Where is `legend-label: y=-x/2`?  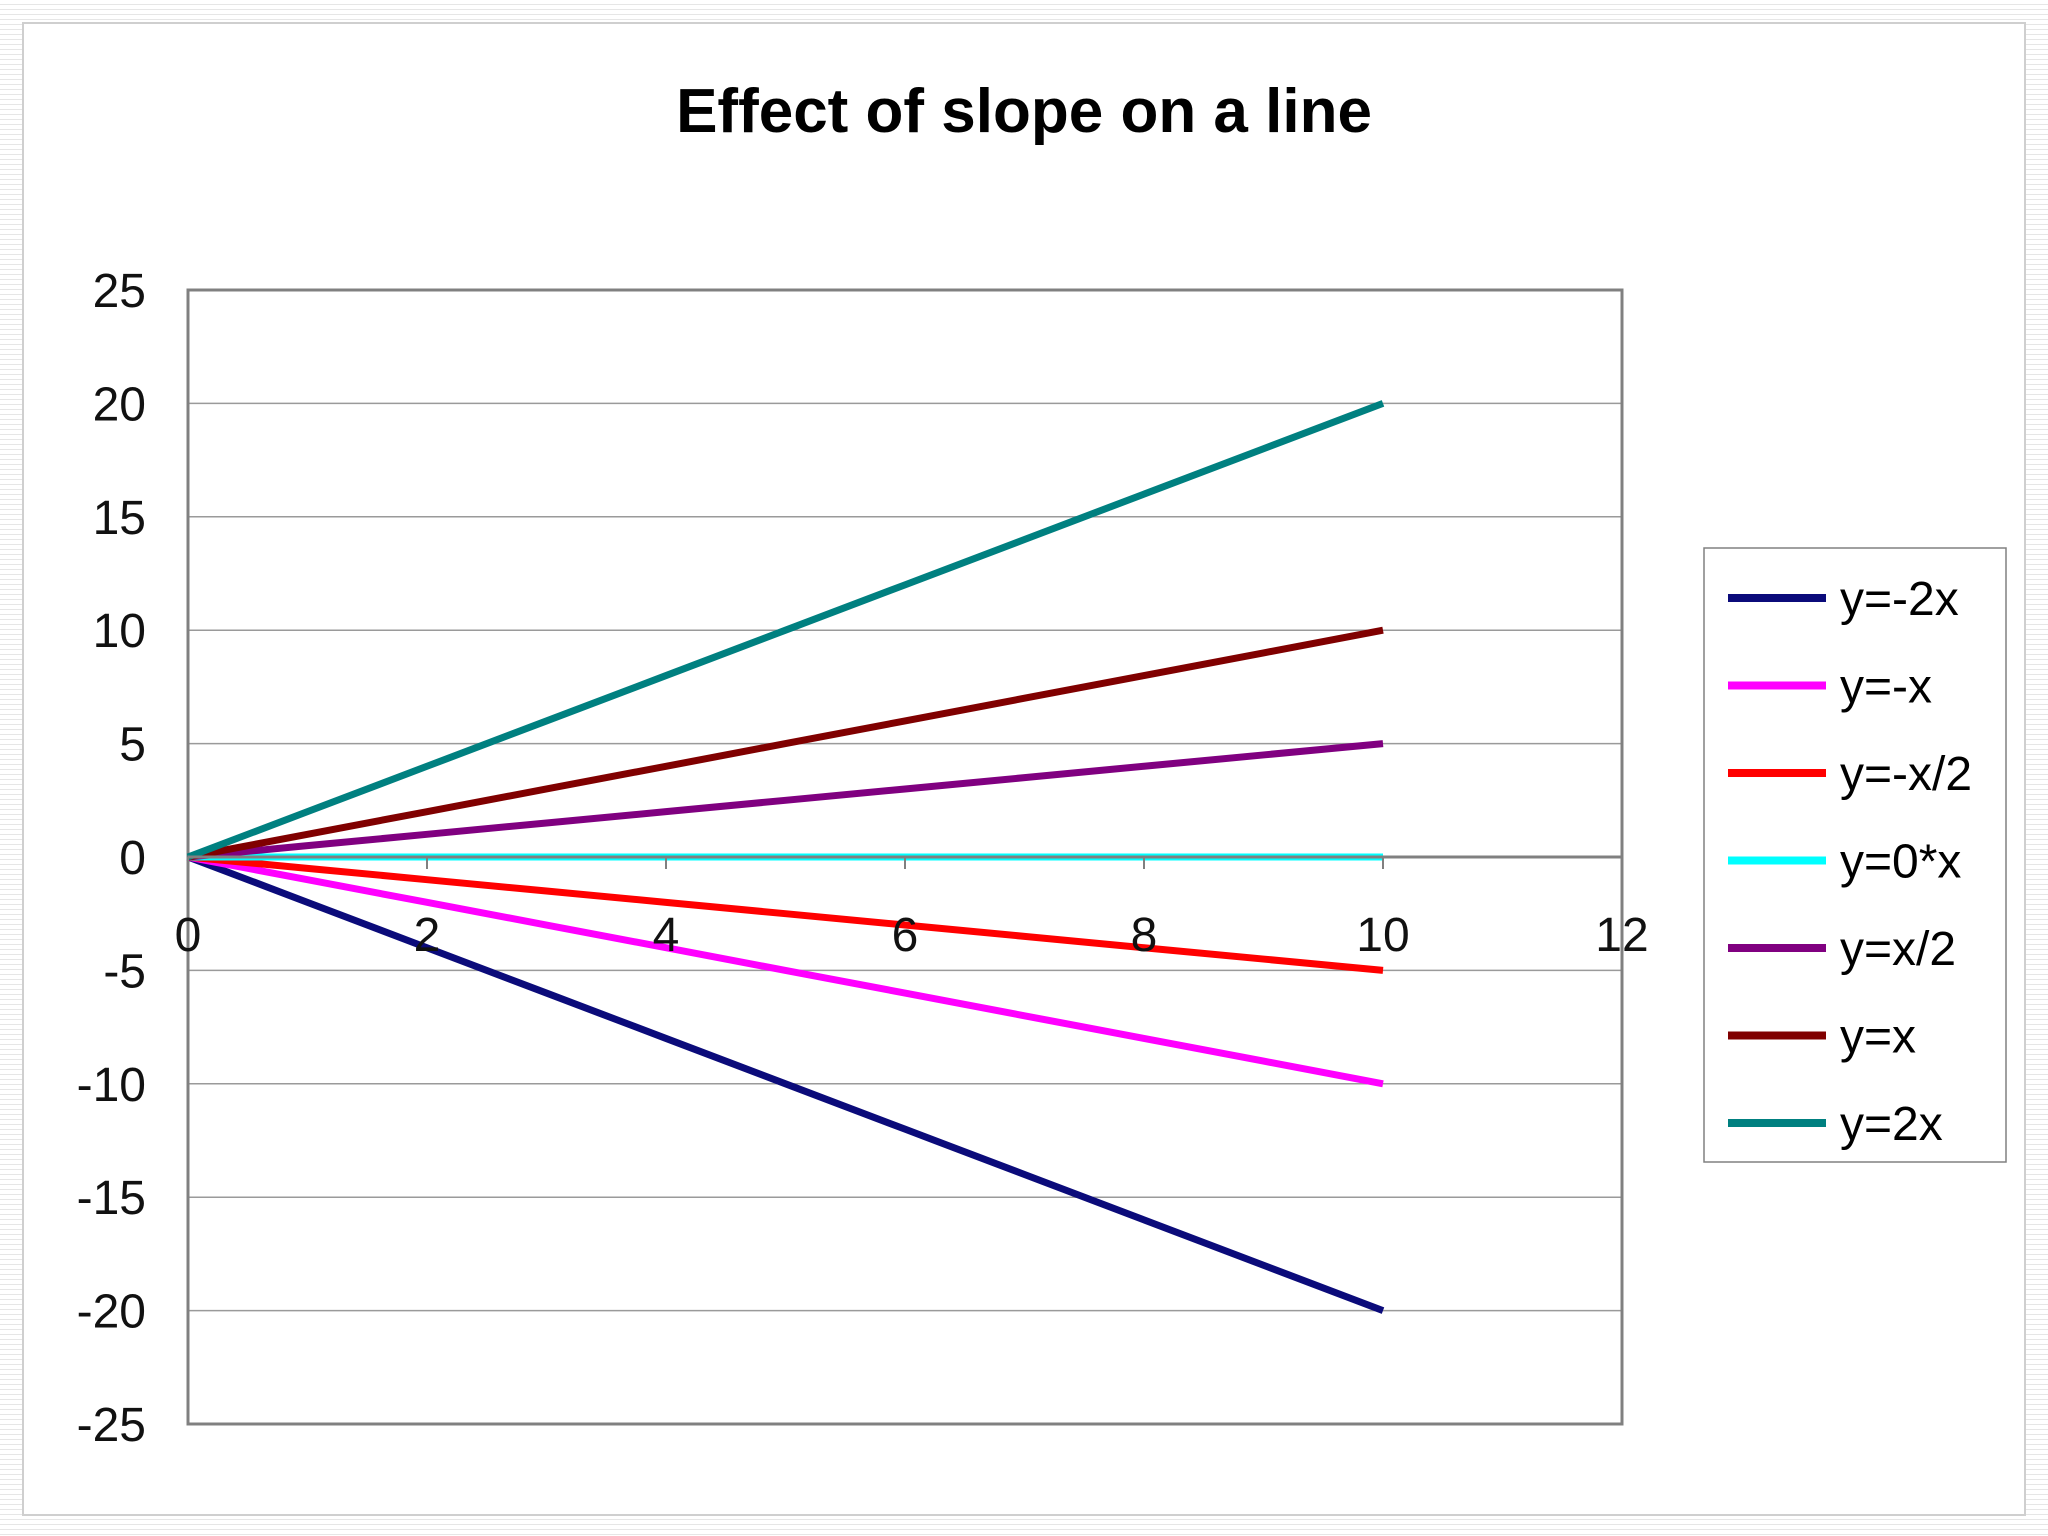
legend-label: y=-x/2 is located at coordinates (1906, 774).